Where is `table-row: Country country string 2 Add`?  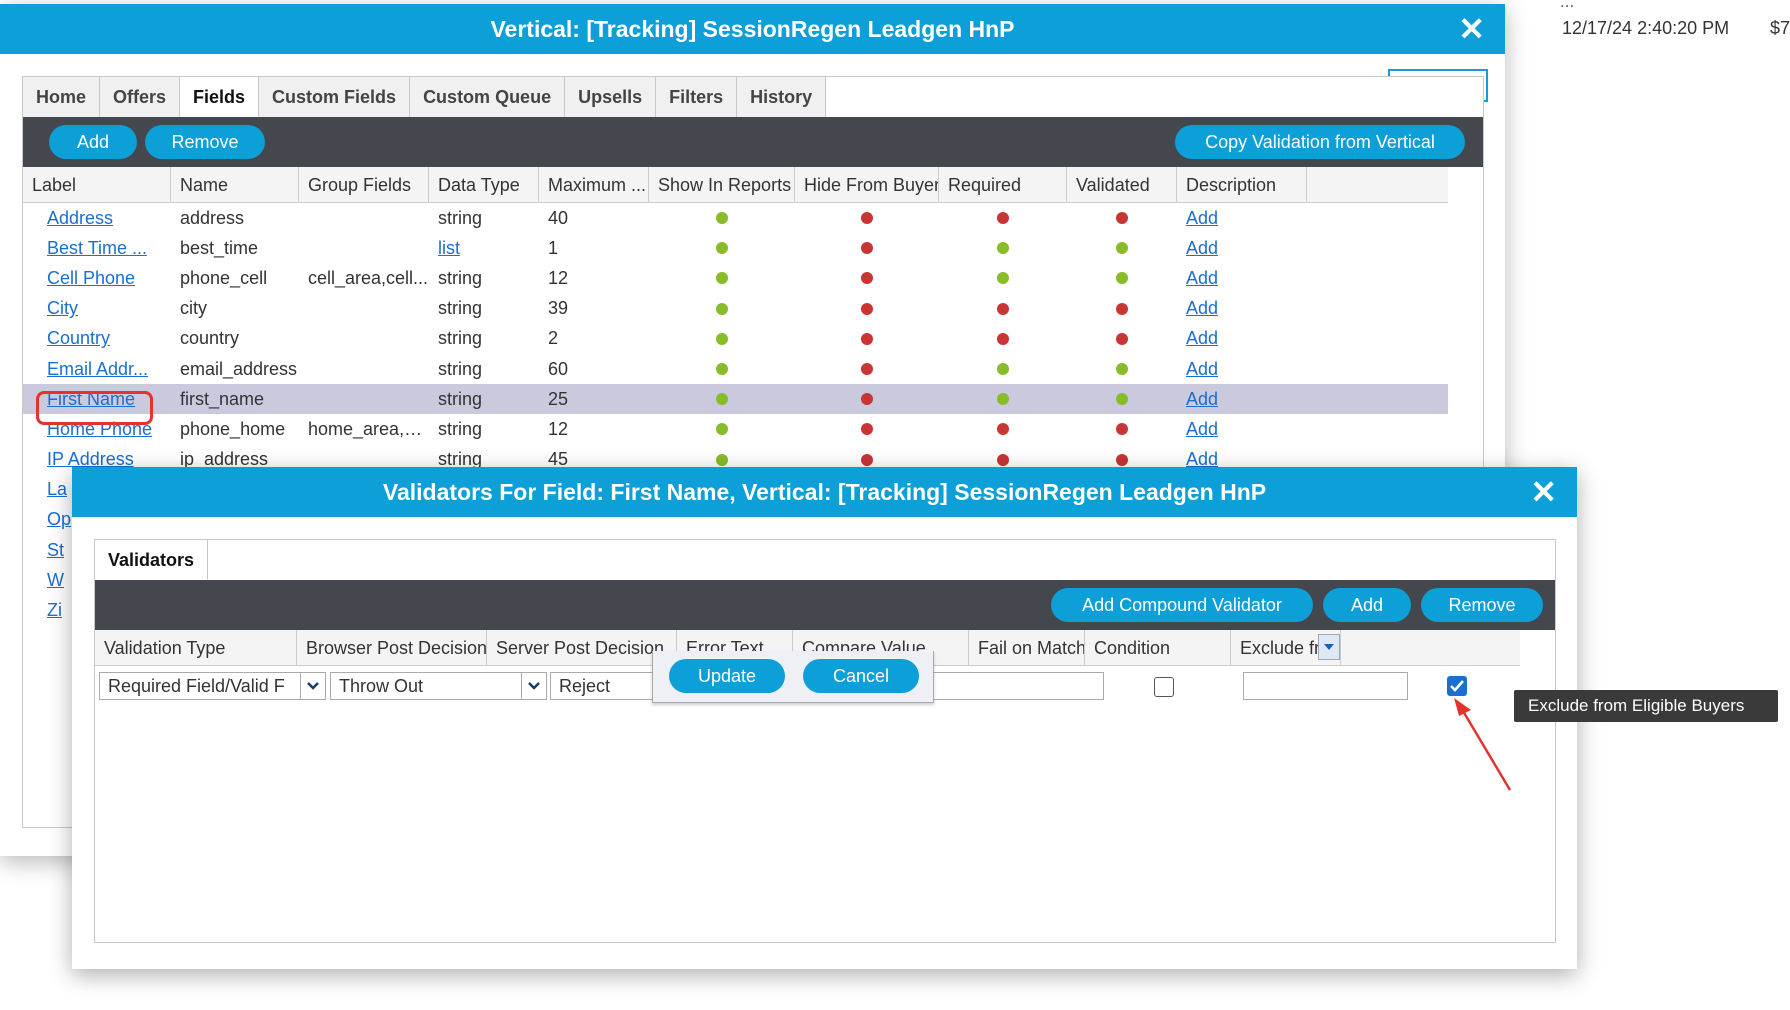
table-row: Country country string 2 Add is located at coordinates (735, 339).